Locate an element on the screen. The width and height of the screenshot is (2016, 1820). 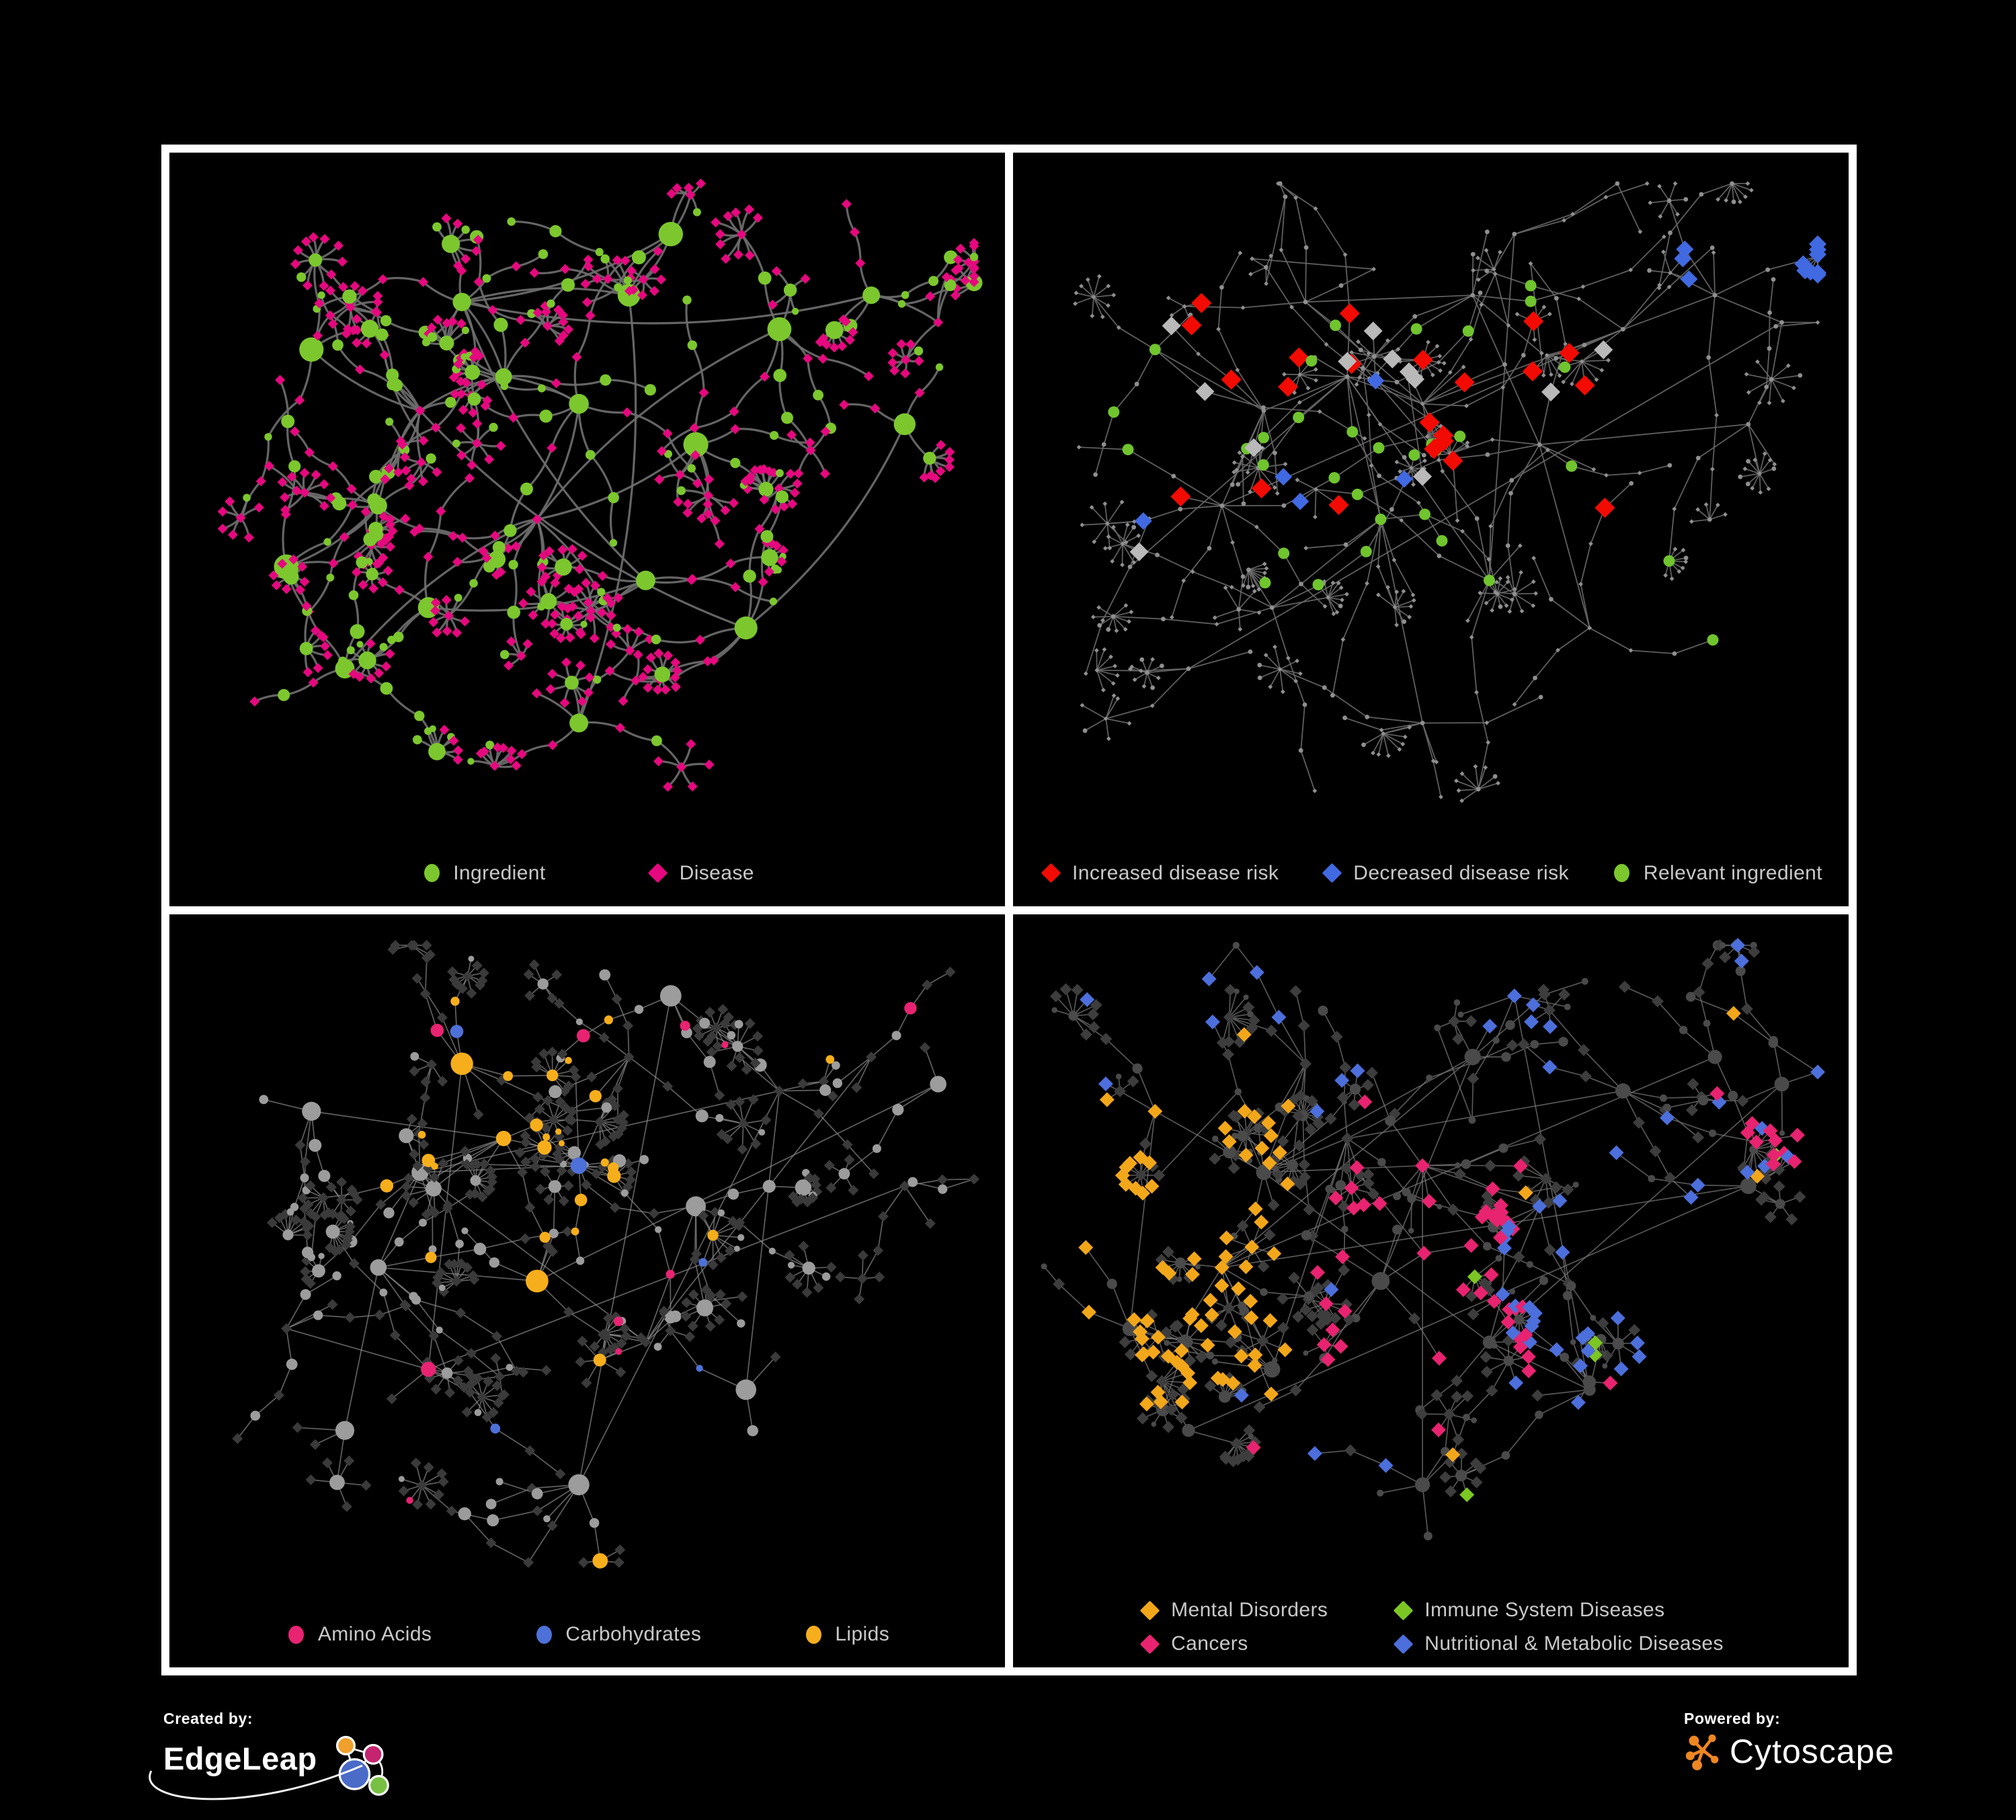
legend-label: Carbohydrates is located at coordinates (633, 1634).